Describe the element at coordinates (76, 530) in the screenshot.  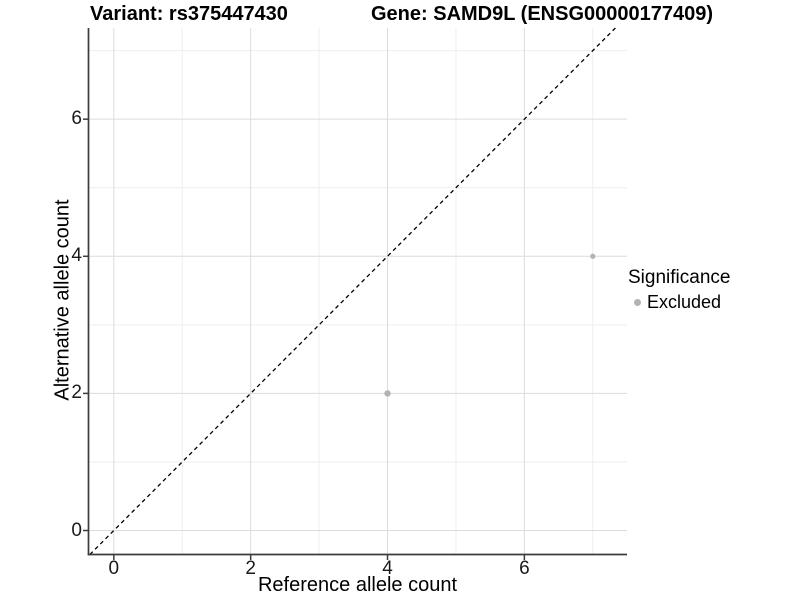
I see `y-tick-label: 0` at that location.